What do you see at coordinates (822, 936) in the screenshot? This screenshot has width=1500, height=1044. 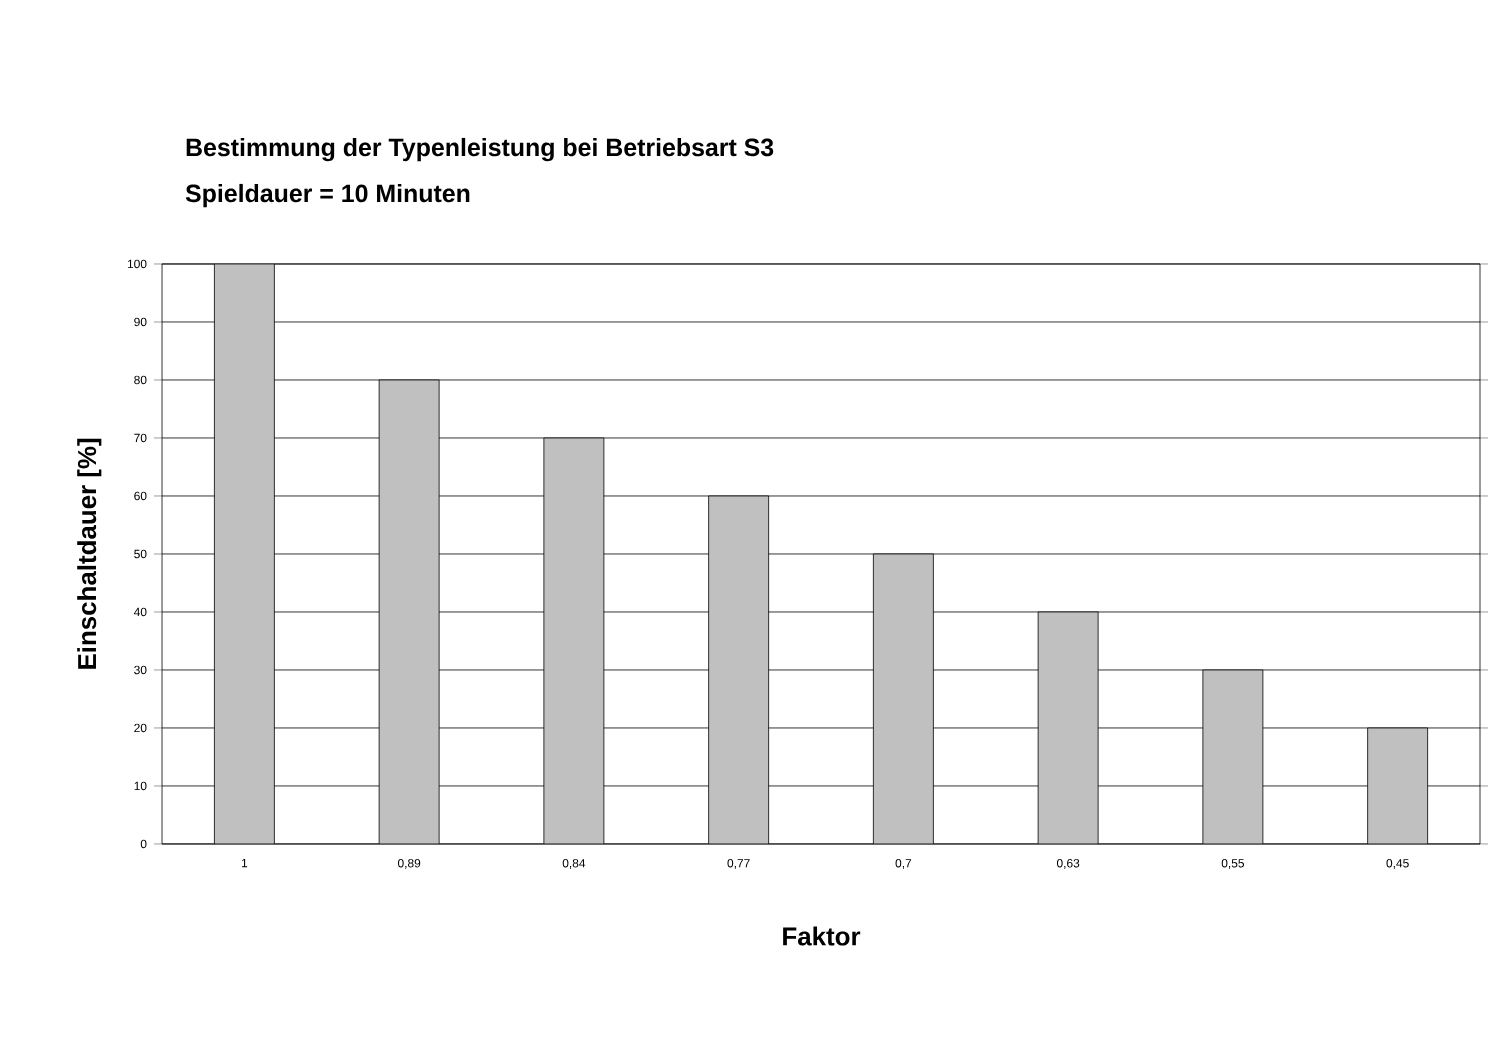 I see `x-axis-title: Faktor` at bounding box center [822, 936].